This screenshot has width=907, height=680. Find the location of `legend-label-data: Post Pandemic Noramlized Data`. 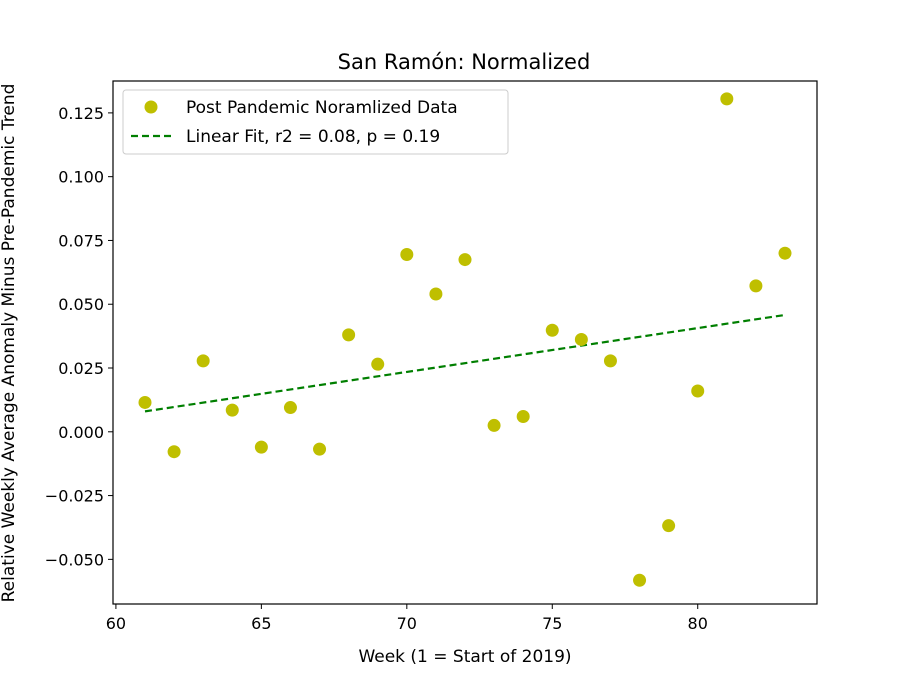

legend-label-data: Post Pandemic Noramlized Data is located at coordinates (322, 108).